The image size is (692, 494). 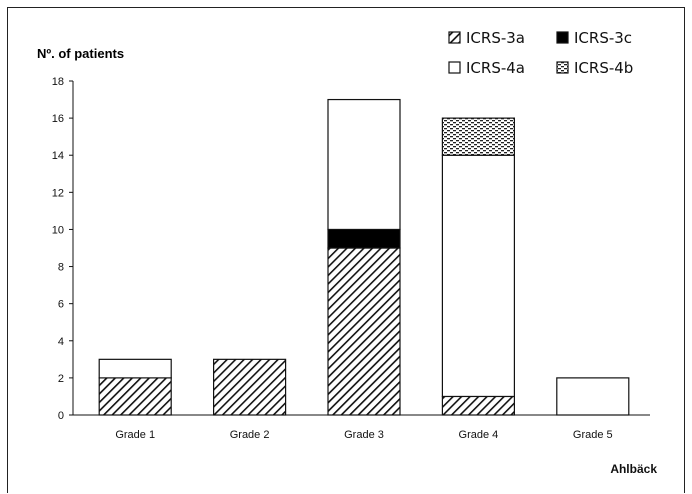 I want to click on y-axis-label: Nº. of patients, so click(x=80, y=53).